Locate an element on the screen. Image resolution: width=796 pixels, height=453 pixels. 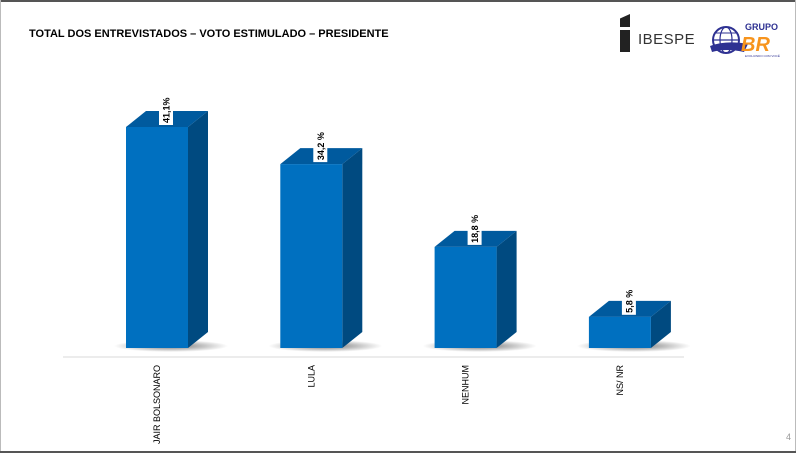
data-label: 34,2 % is located at coordinates (320, 144).